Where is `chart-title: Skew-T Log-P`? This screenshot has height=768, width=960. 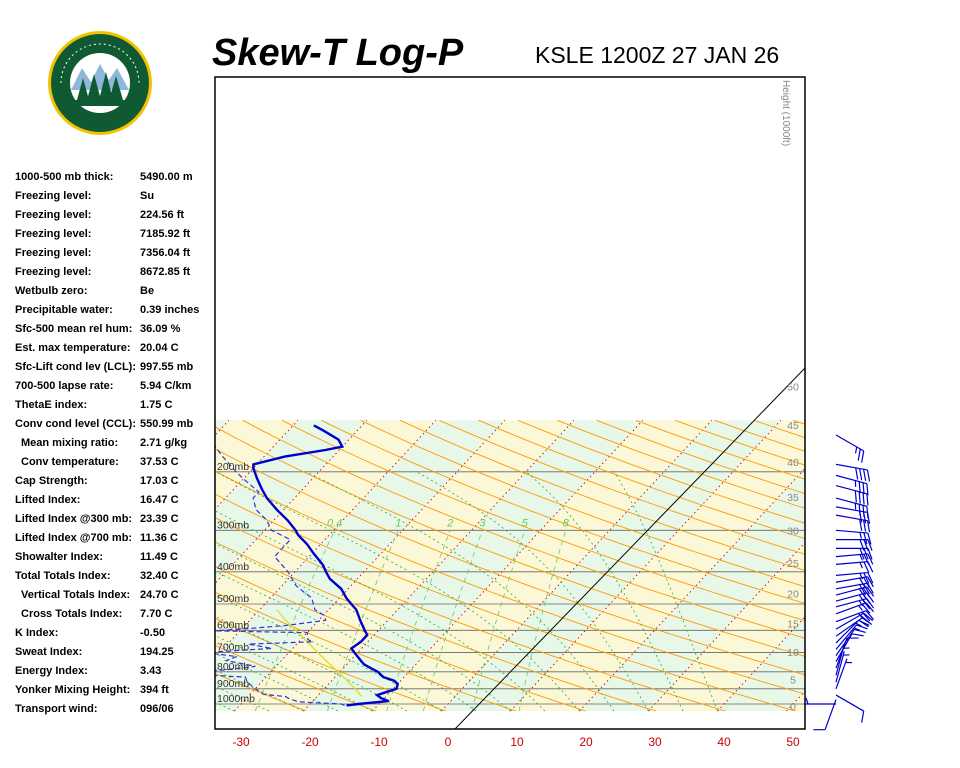
chart-title: Skew-T Log-P is located at coordinates (338, 53).